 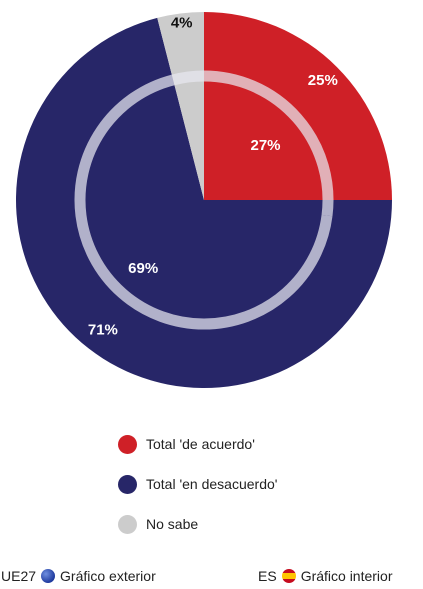 What do you see at coordinates (212, 484) in the screenshot?
I see `legend-label-desacuerdo: Total 'en desacuerdo'` at bounding box center [212, 484].